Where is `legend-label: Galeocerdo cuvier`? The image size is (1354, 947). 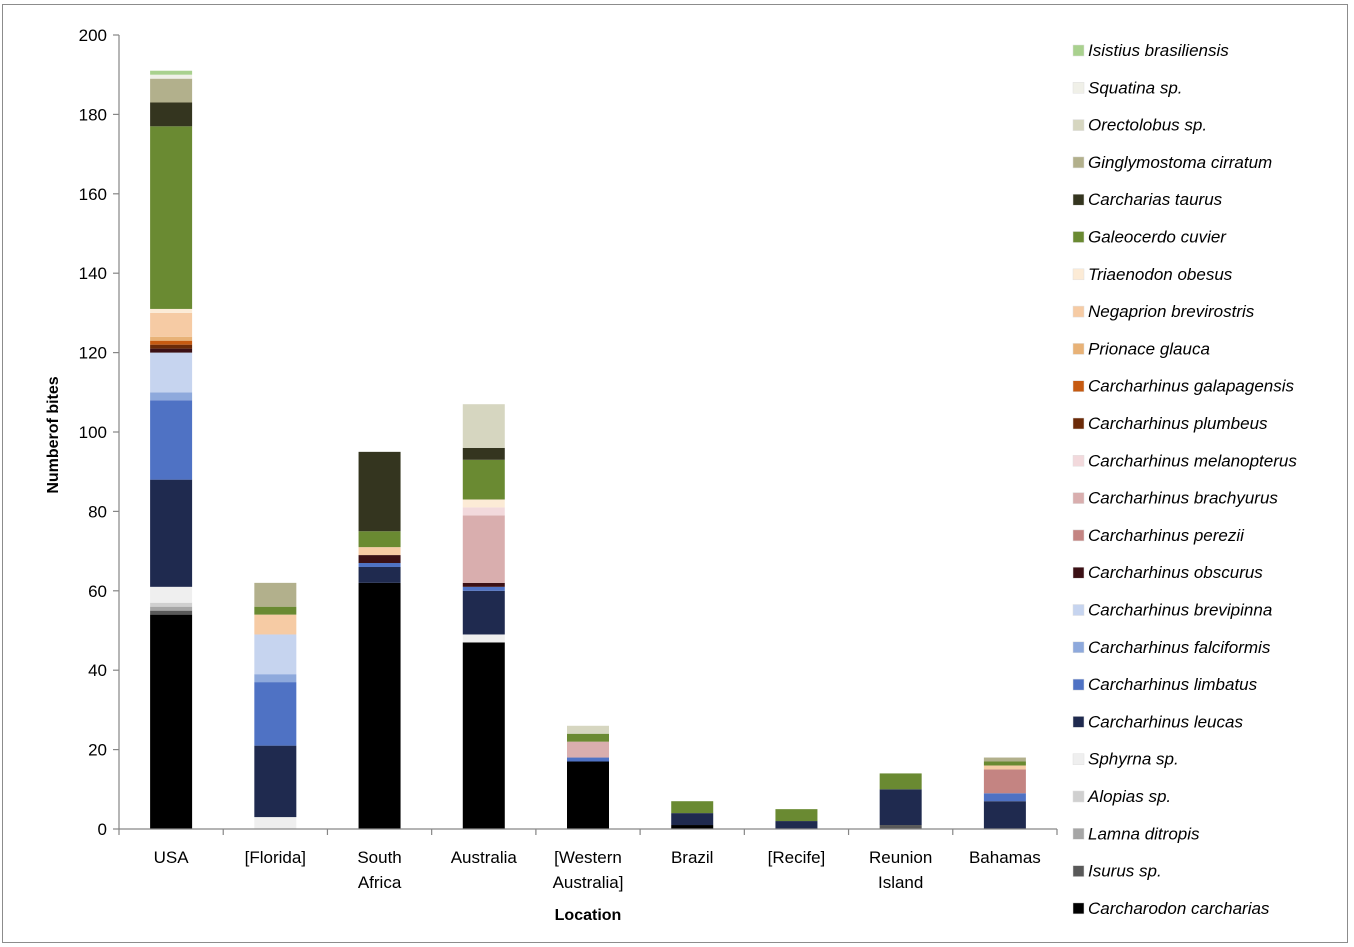
legend-label: Galeocerdo cuvier is located at coordinates (1157, 237).